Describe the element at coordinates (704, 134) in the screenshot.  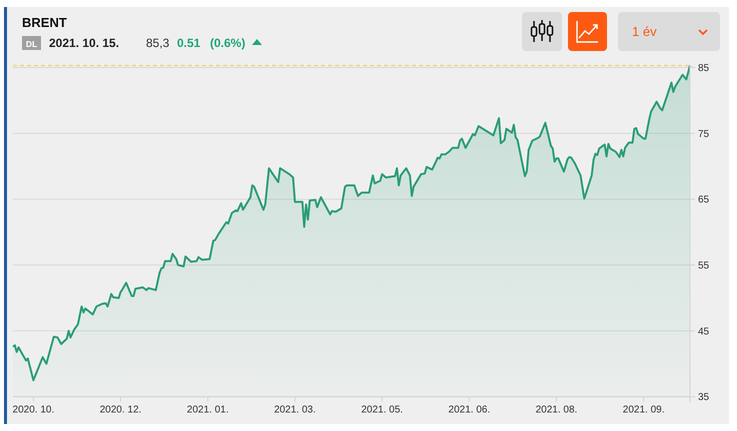
I see `y-tick-label: 75` at that location.